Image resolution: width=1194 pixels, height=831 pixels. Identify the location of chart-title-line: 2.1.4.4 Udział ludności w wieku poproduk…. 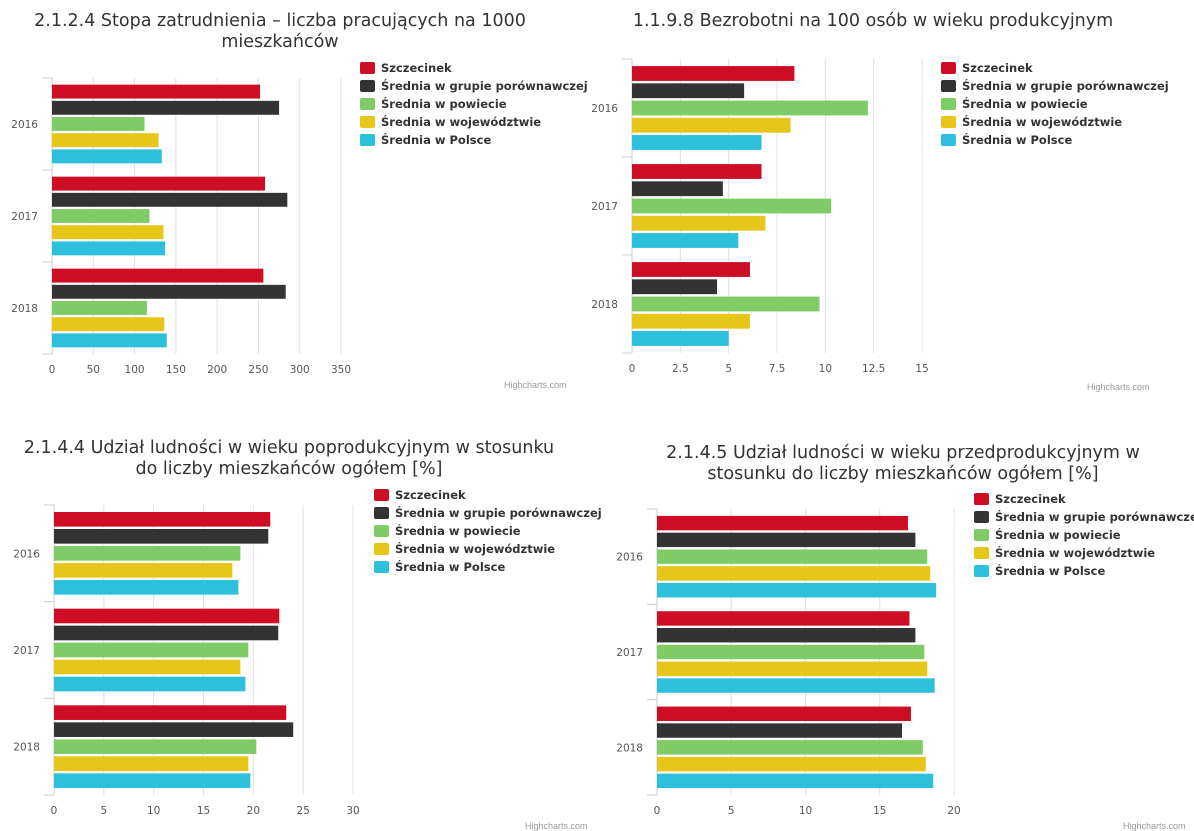
(289, 448).